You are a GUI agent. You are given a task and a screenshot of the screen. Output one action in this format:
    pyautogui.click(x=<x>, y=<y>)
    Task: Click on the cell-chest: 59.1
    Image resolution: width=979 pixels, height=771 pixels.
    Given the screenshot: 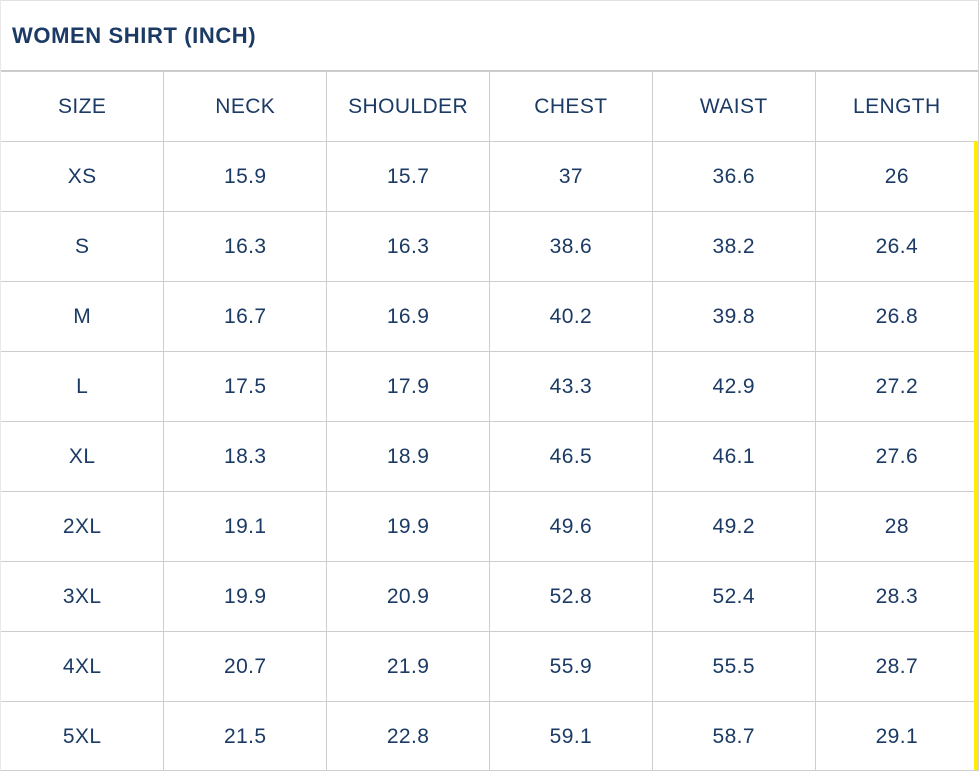 What is the action you would take?
    pyautogui.click(x=570, y=735)
    